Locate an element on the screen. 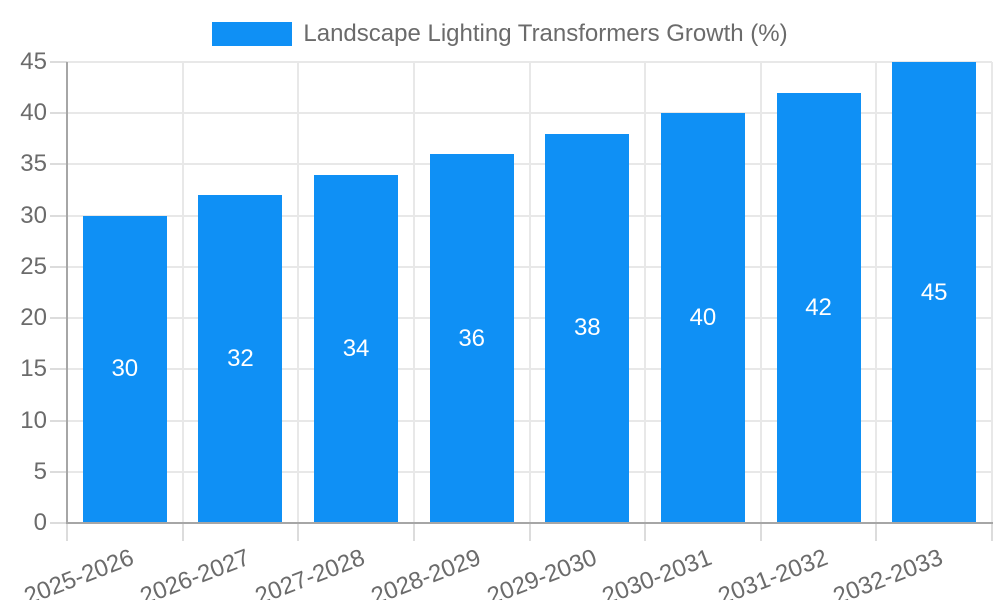 The width and height of the screenshot is (1000, 600). y-axis-label: 10 is located at coordinates (33, 420).